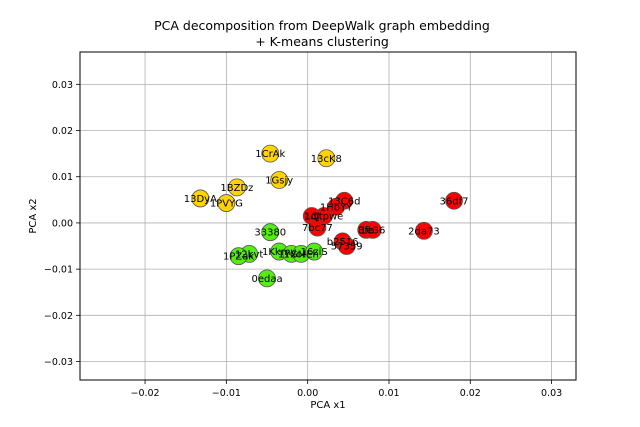 This screenshot has height=427, width=640. I want to click on point-label: 1HbYY, so click(336, 207).